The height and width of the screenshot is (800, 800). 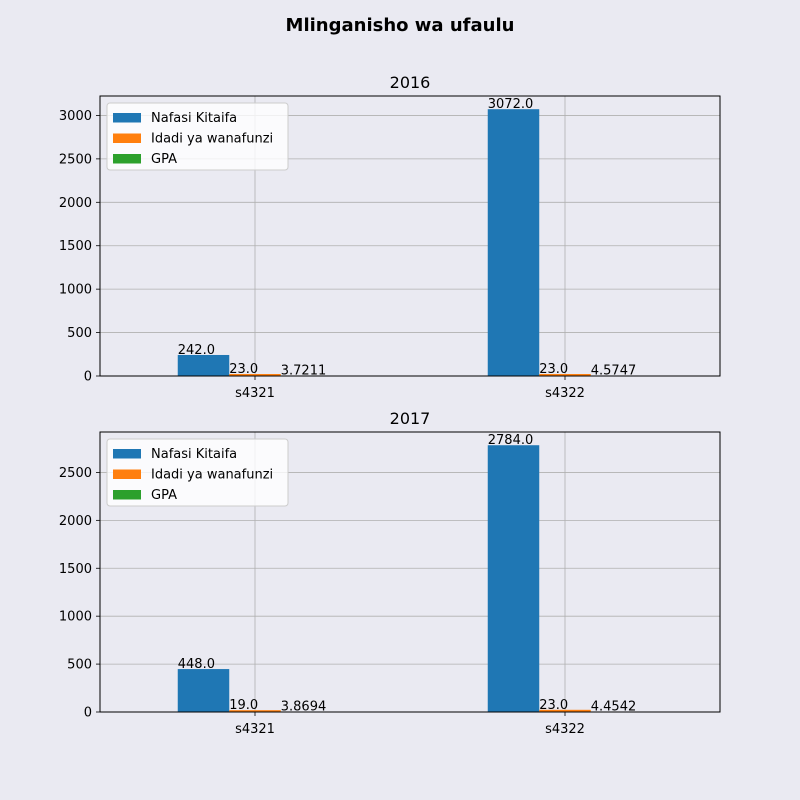 What do you see at coordinates (75, 116) in the screenshot?
I see `y-tick-label: 3000` at bounding box center [75, 116].